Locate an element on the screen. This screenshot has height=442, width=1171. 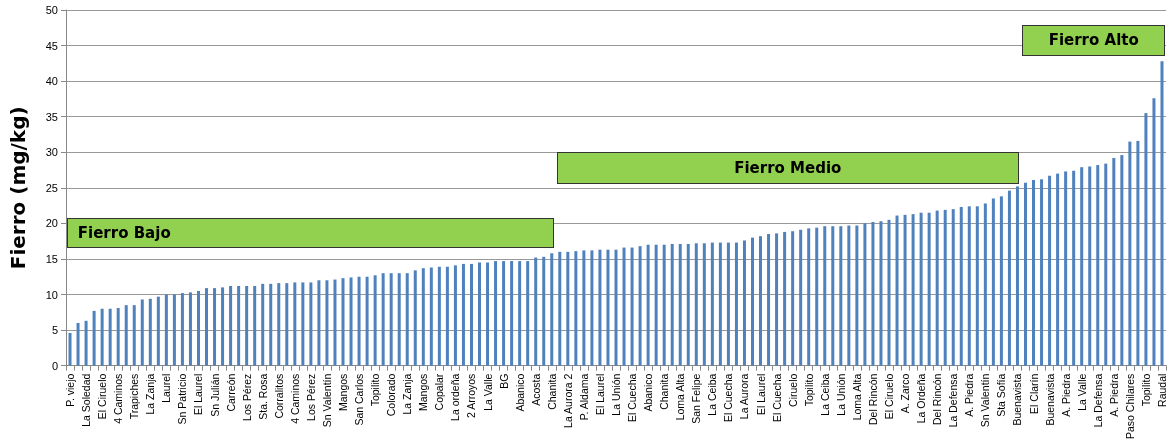
y-tick-label: 10 is located at coordinates (51, 294).